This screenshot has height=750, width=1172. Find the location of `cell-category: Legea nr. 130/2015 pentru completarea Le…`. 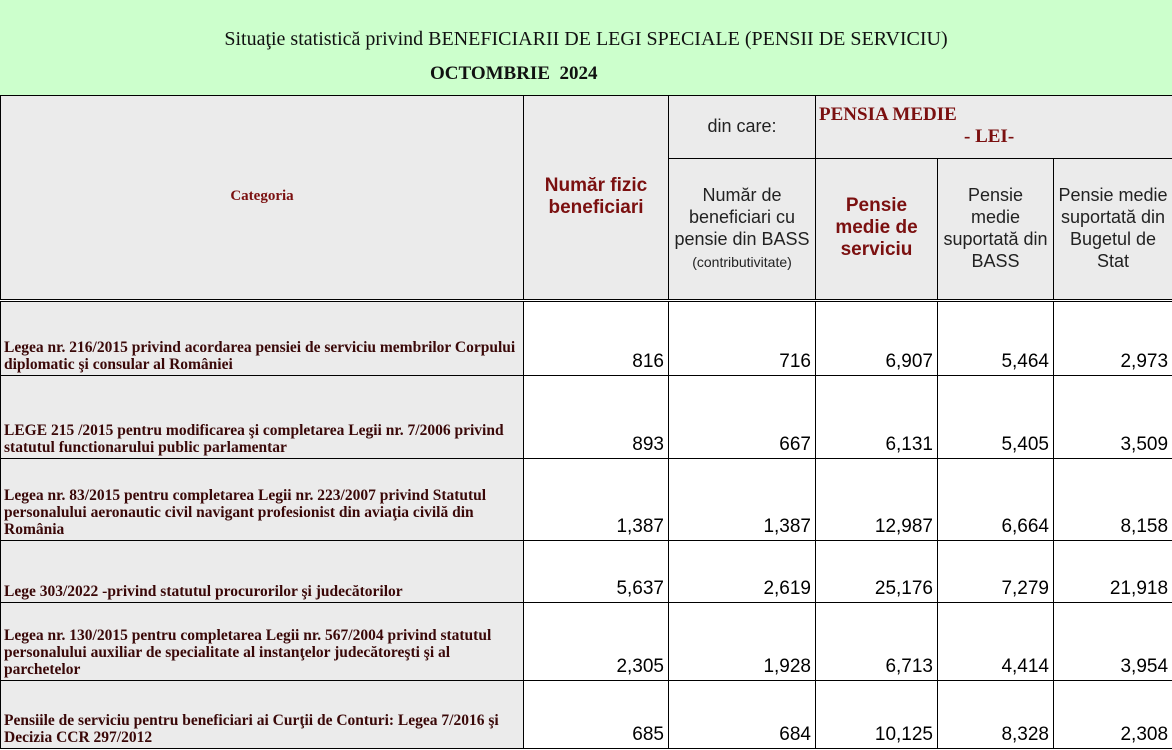

cell-category: Legea nr. 130/2015 pentru completarea Le… is located at coordinates (262, 641).